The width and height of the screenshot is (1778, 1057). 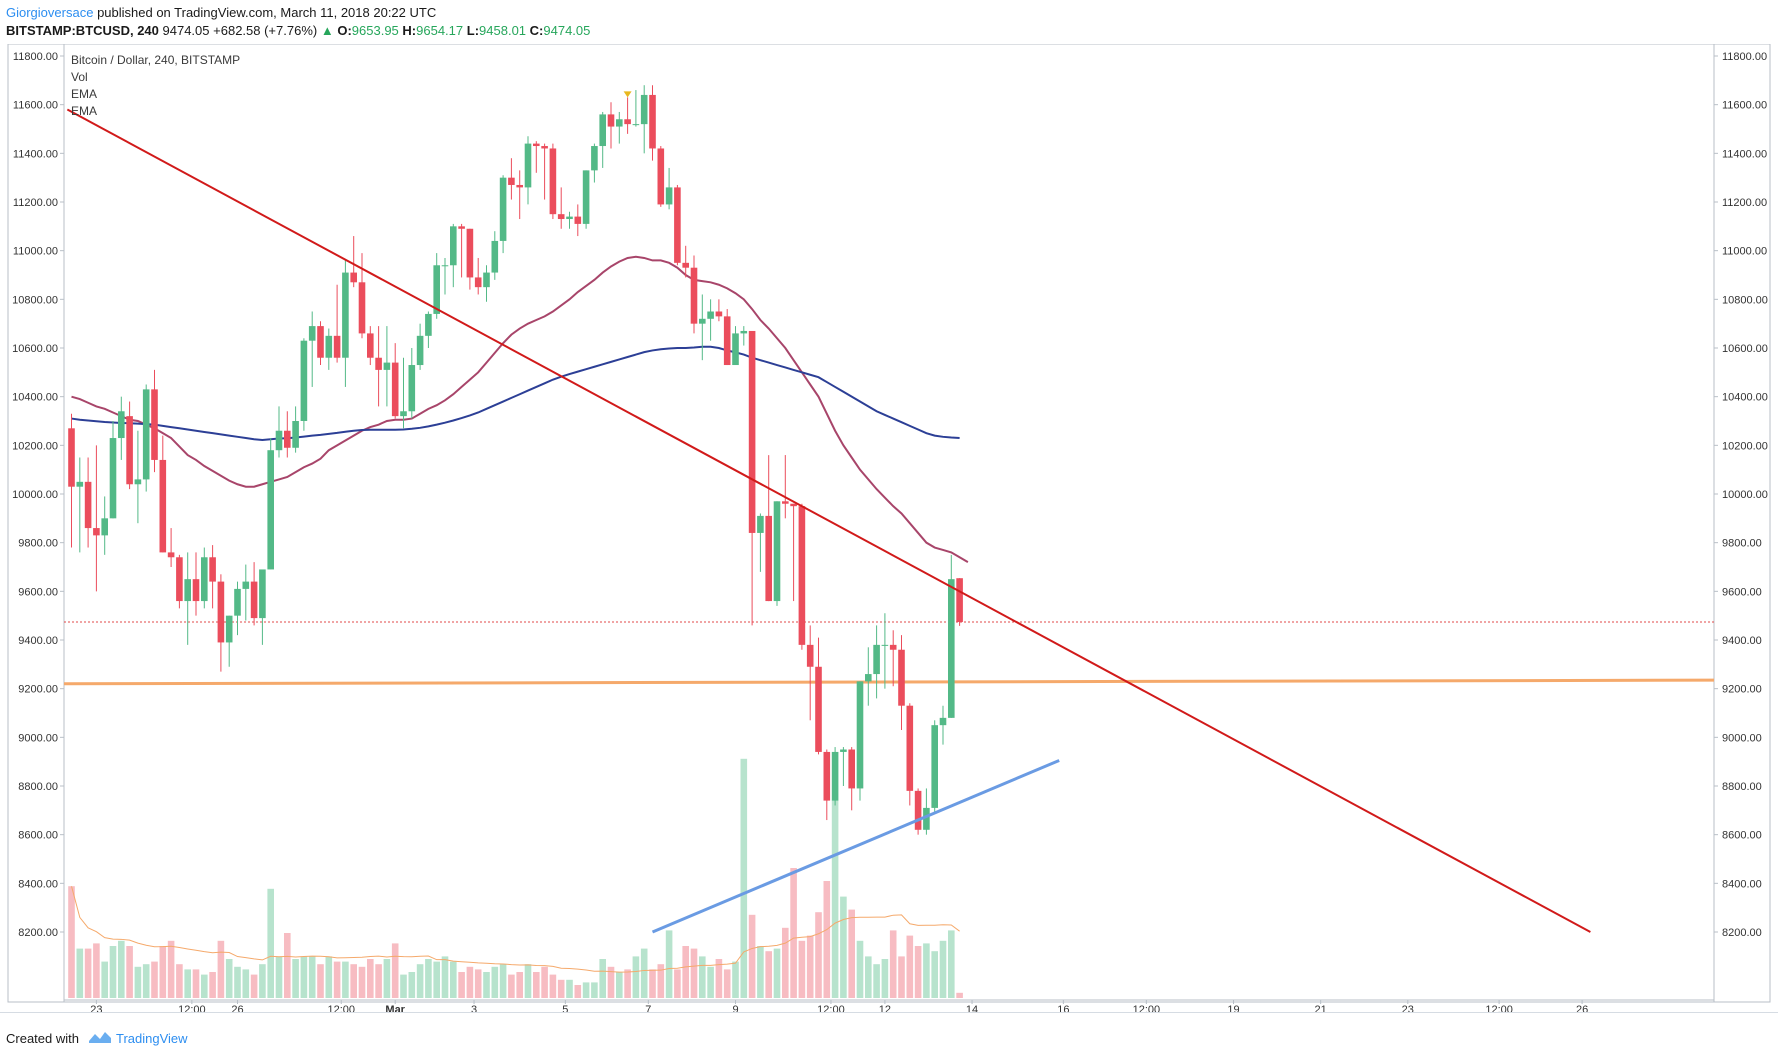 I want to click on y-tick-right: 8800.00, so click(x=1742, y=787).